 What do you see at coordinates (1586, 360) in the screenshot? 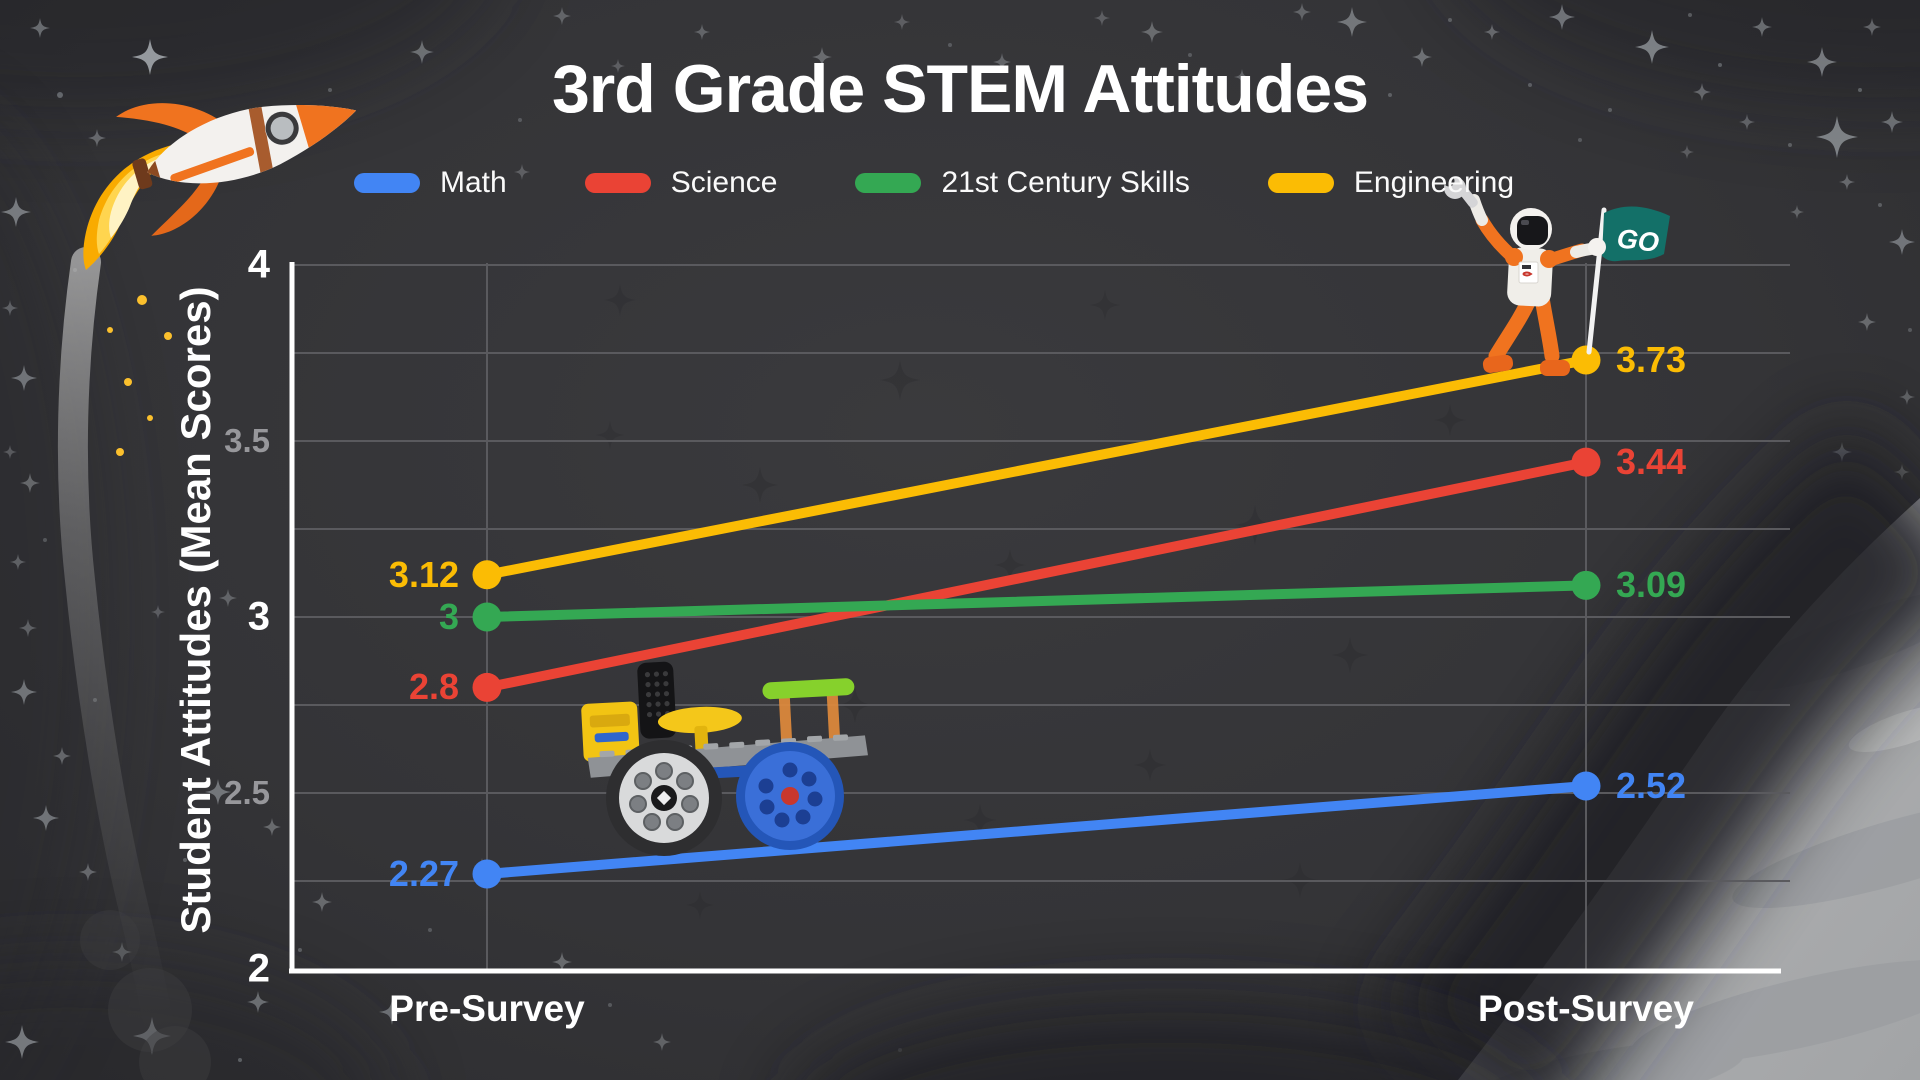
I see `data-point-engineering-post` at bounding box center [1586, 360].